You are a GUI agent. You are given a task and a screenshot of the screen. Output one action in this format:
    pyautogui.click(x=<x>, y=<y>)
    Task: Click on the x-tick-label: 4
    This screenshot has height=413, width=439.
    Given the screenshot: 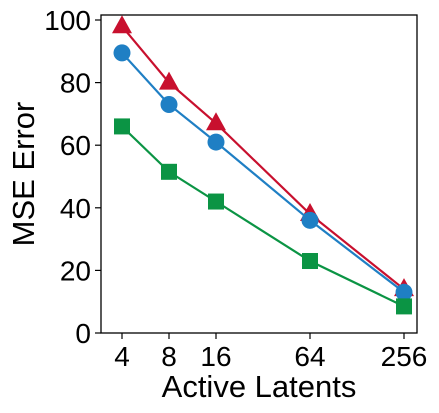 What is the action you would take?
    pyautogui.click(x=122, y=356)
    